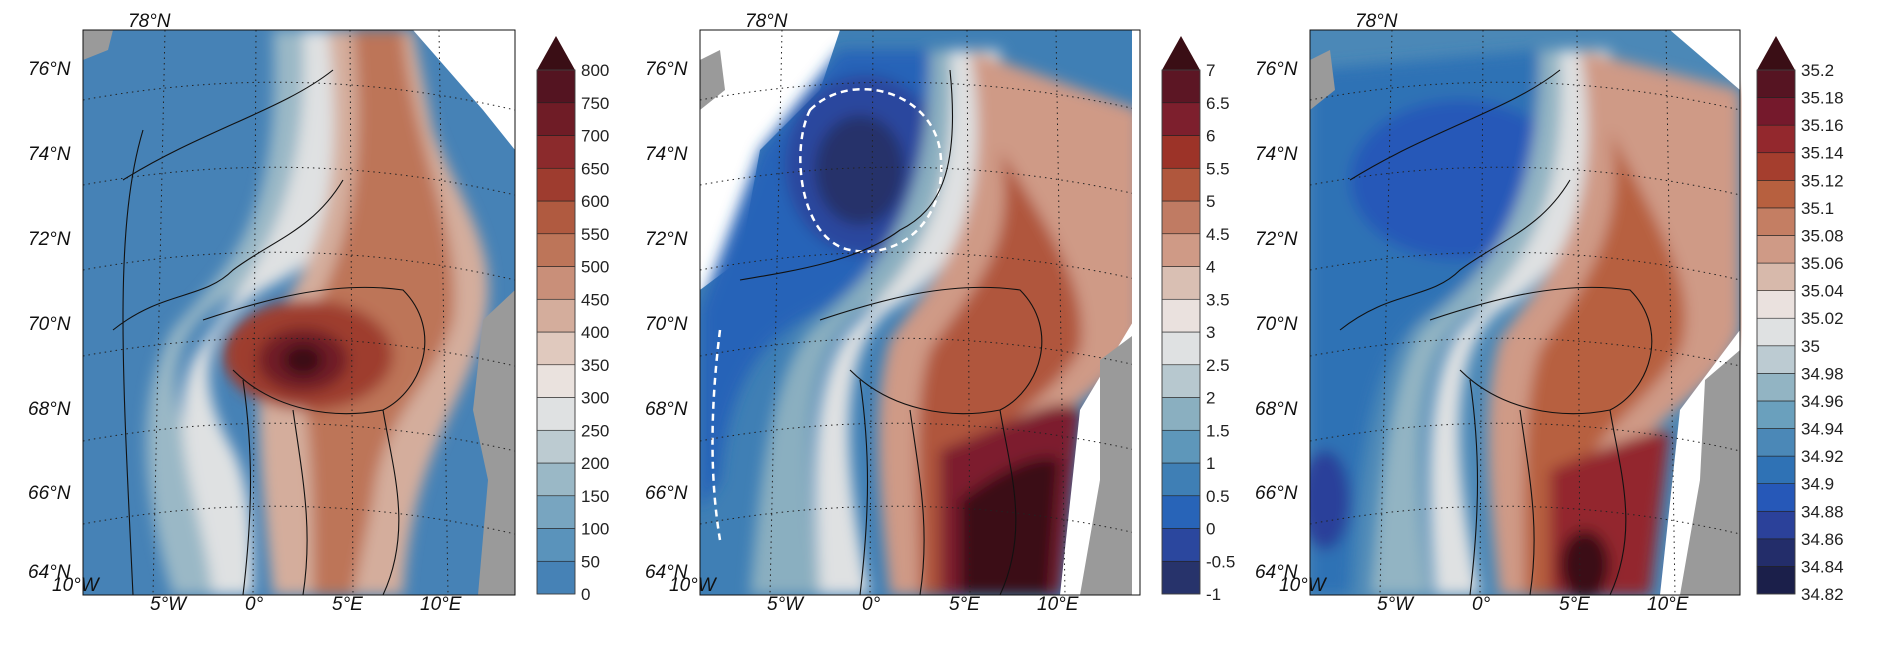  Describe the element at coordinates (1276, 69) in the screenshot. I see `lat-label: 76°N` at that location.